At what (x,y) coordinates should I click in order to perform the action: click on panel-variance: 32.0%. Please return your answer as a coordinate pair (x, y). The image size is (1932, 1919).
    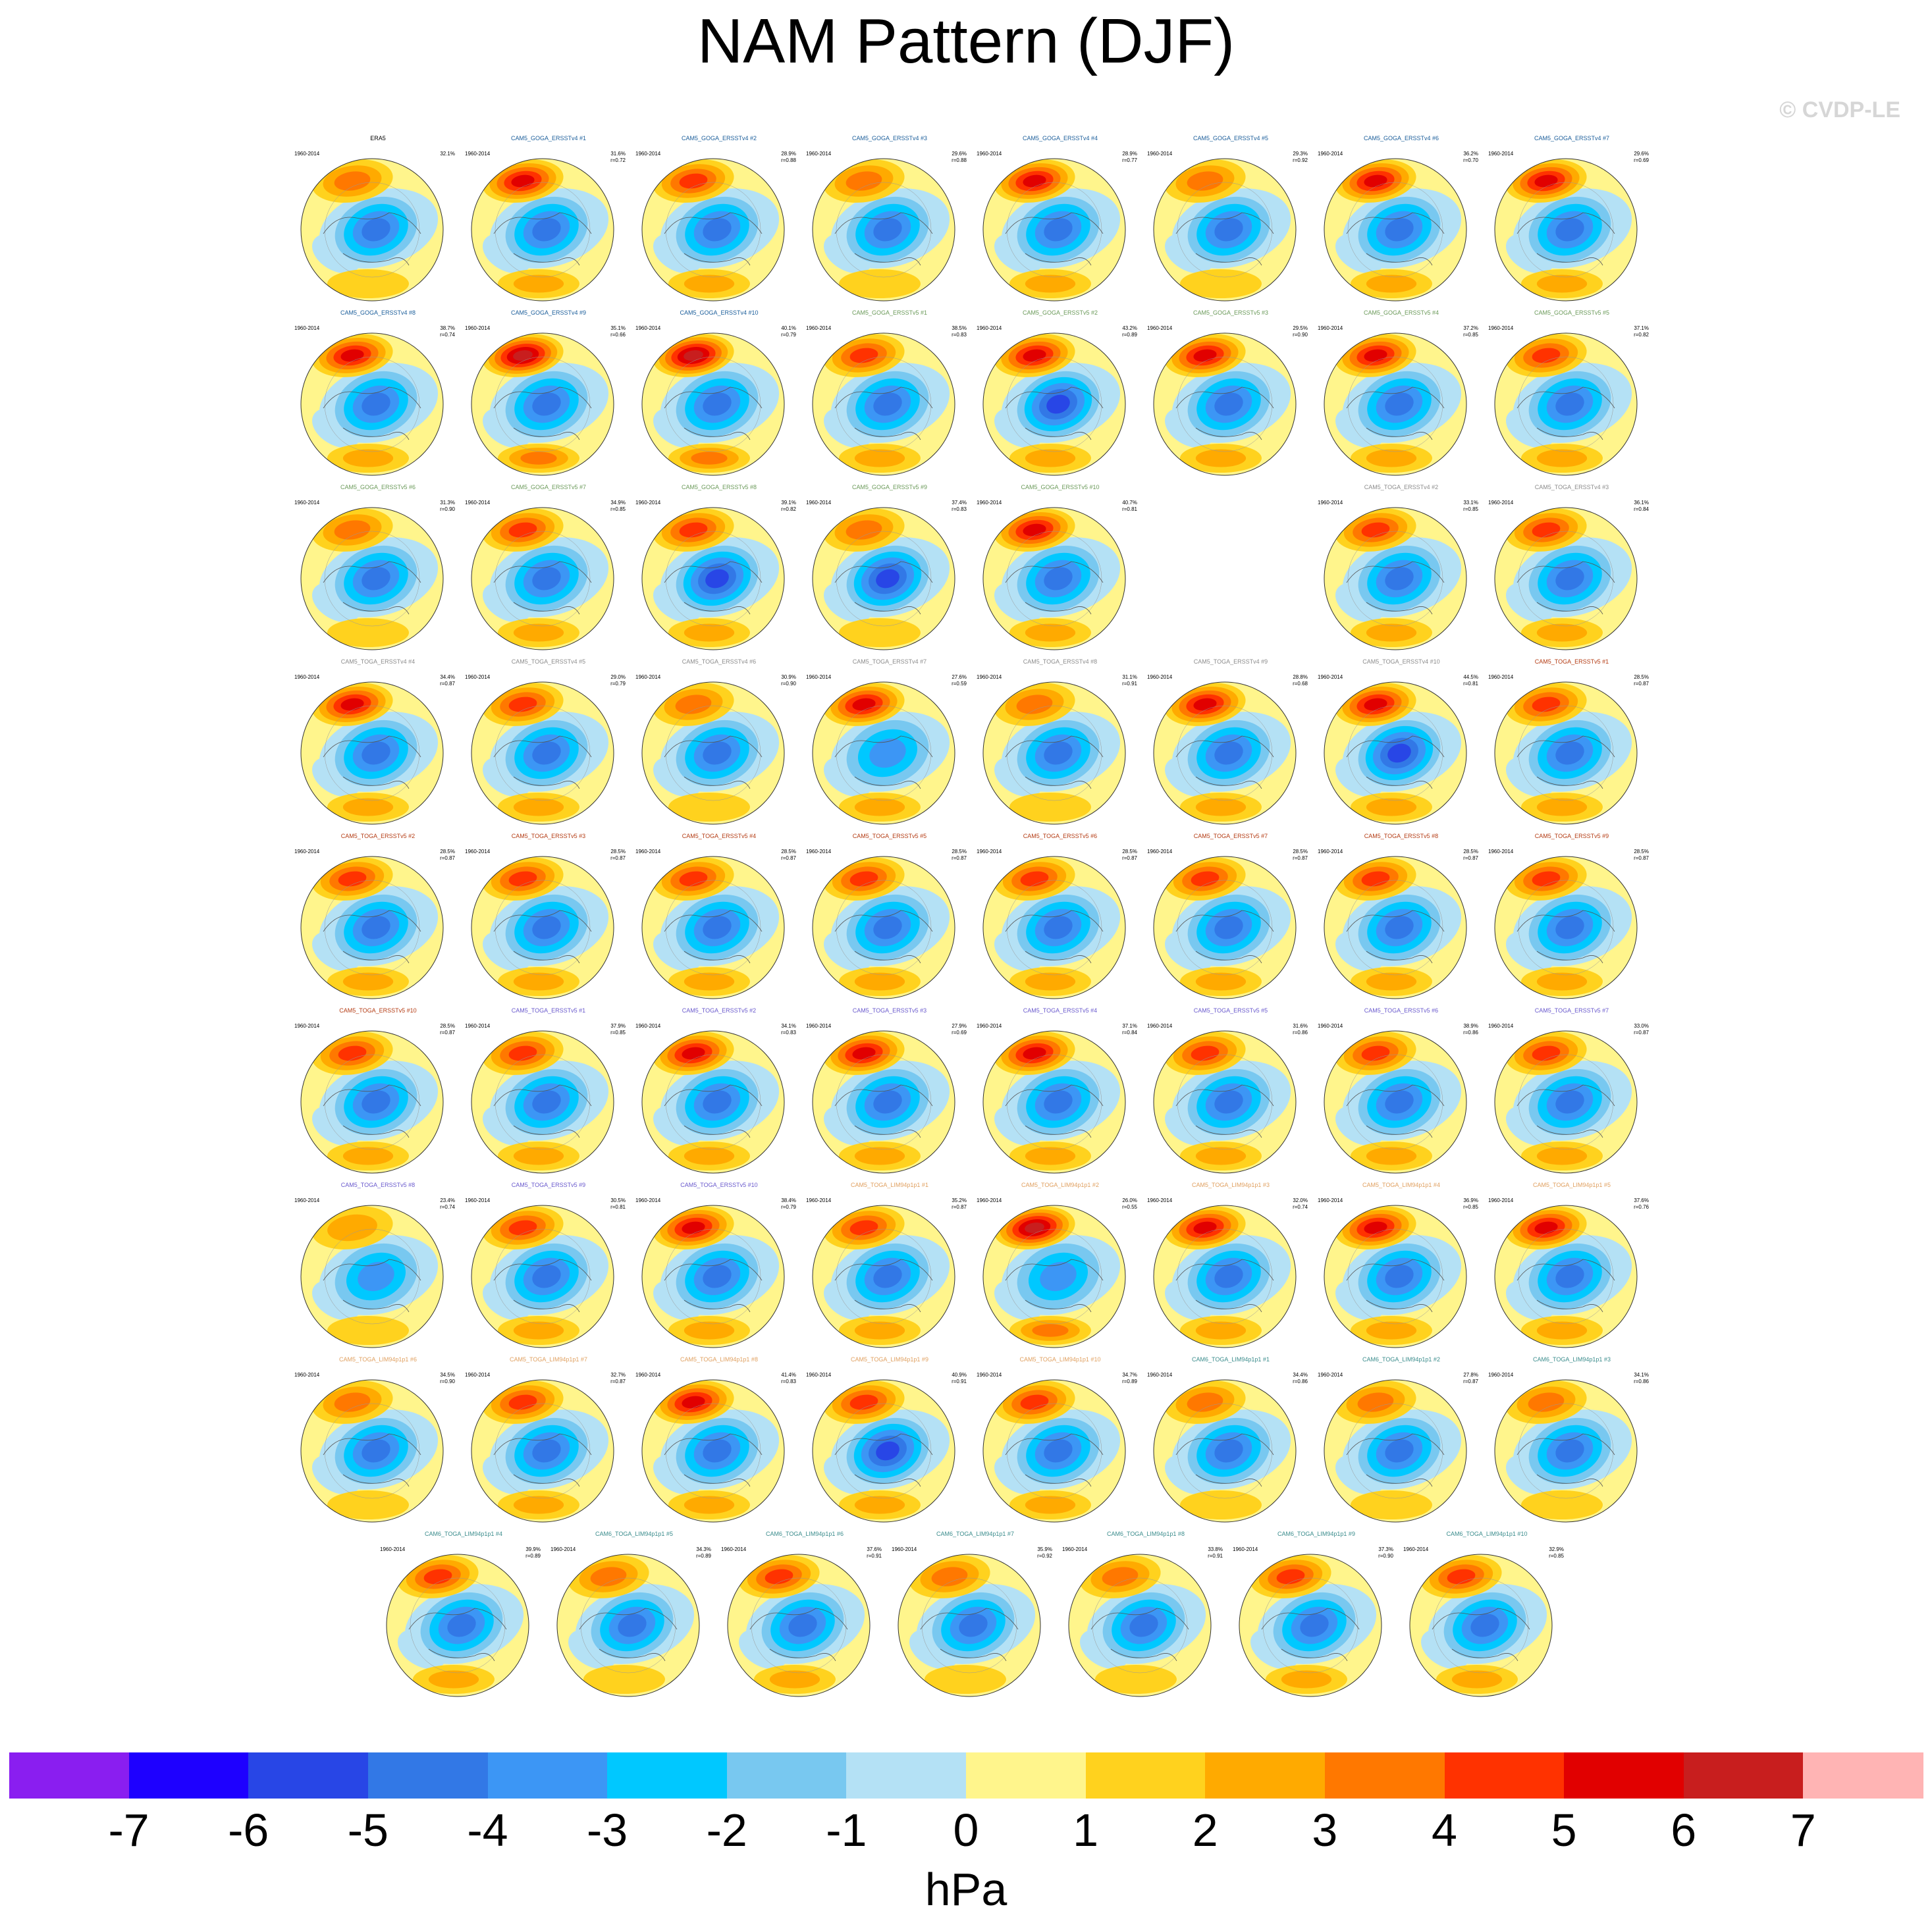
    Looking at the image, I should click on (1300, 1200).